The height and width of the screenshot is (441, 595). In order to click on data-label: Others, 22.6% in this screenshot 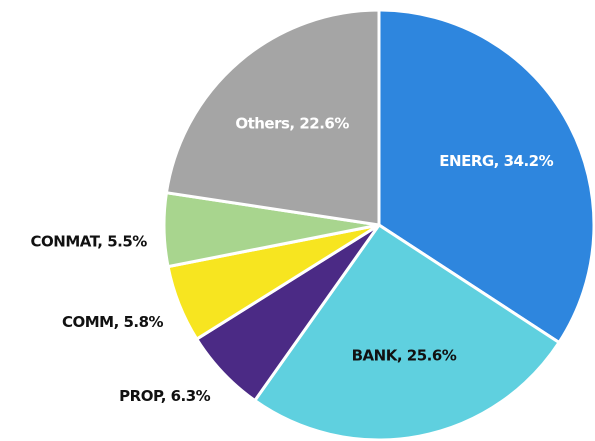, I will do `click(292, 123)`.